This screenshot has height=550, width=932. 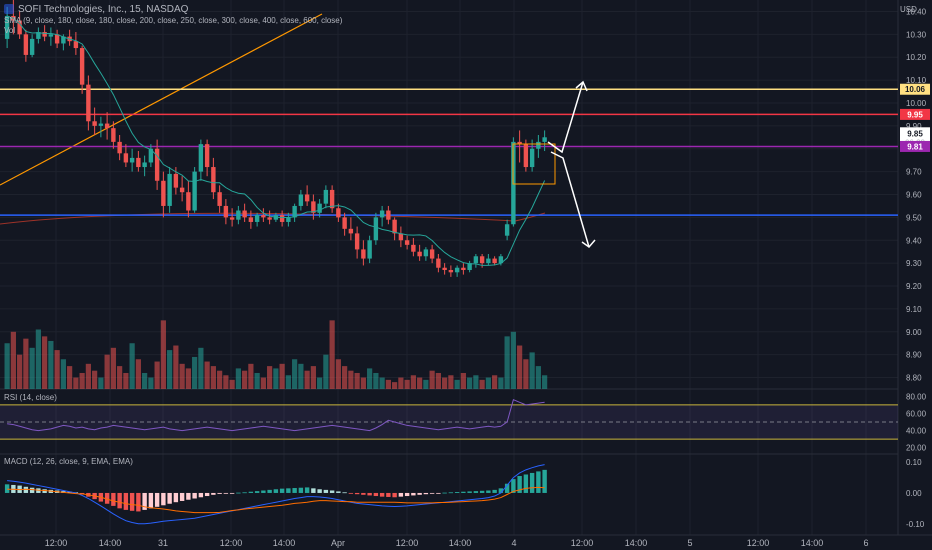 I want to click on price-tick-label: 10.40, so click(x=916, y=11).